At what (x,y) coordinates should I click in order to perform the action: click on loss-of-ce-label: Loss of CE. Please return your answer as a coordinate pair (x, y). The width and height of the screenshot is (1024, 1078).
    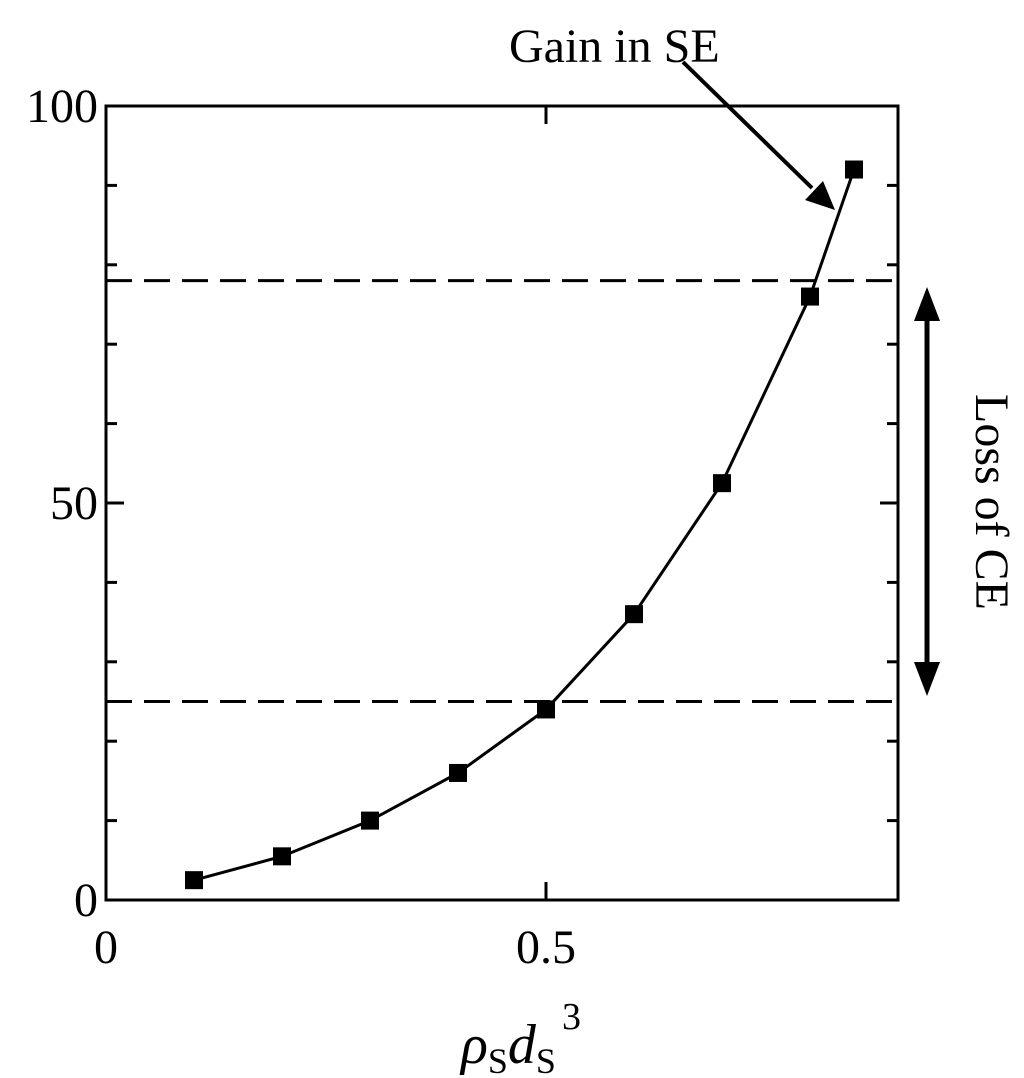
    Looking at the image, I should click on (991, 502).